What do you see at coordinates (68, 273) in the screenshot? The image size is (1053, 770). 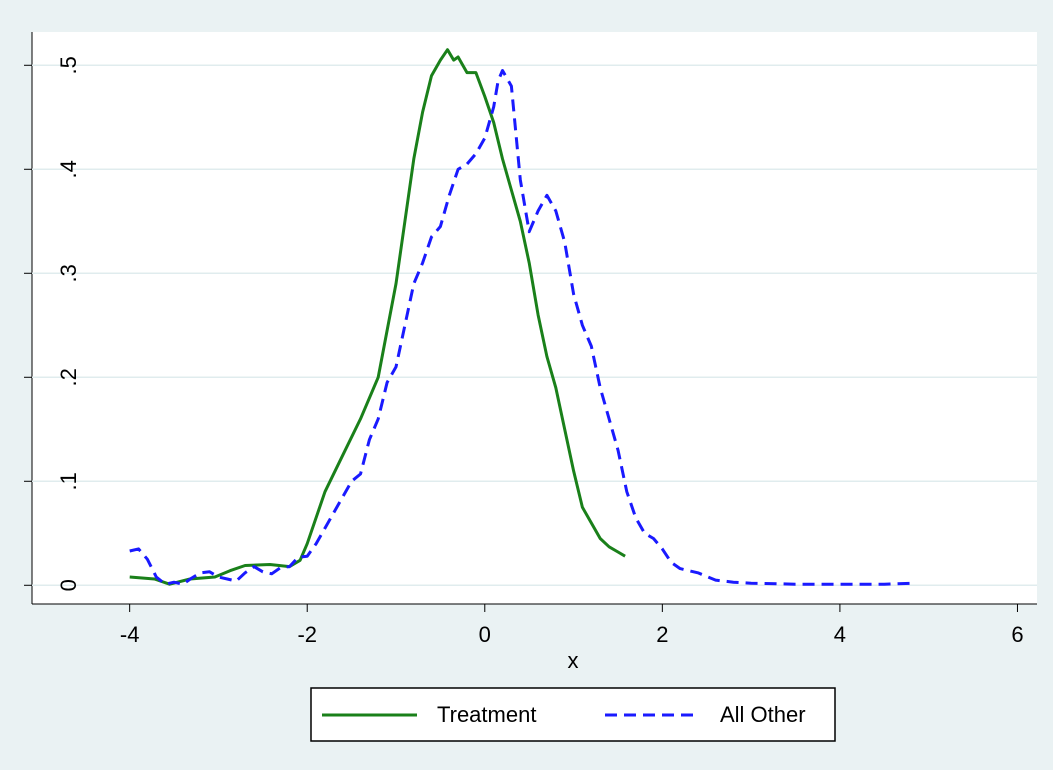 I see `y-tick-label: .3` at bounding box center [68, 273].